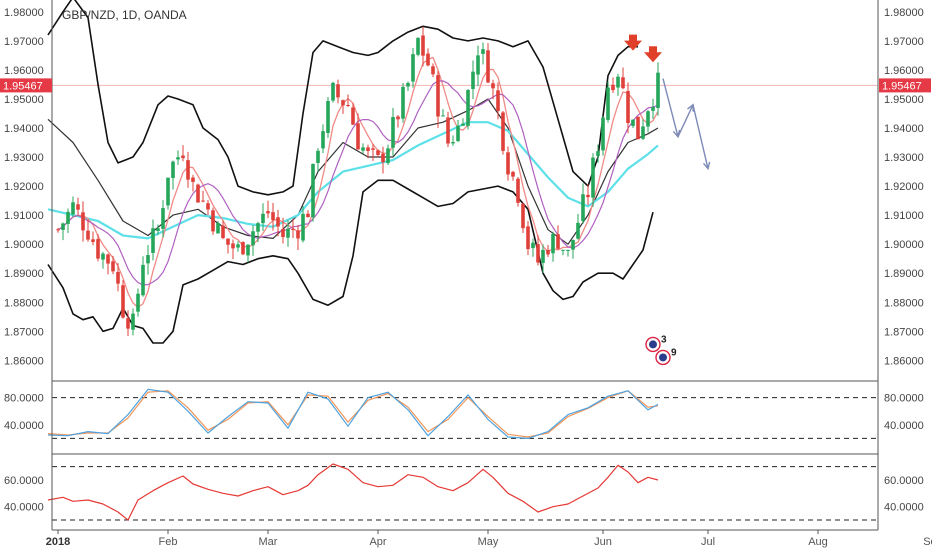 The height and width of the screenshot is (550, 932). Describe the element at coordinates (268, 542) in the screenshot. I see `time-tick-label: Mar` at that location.